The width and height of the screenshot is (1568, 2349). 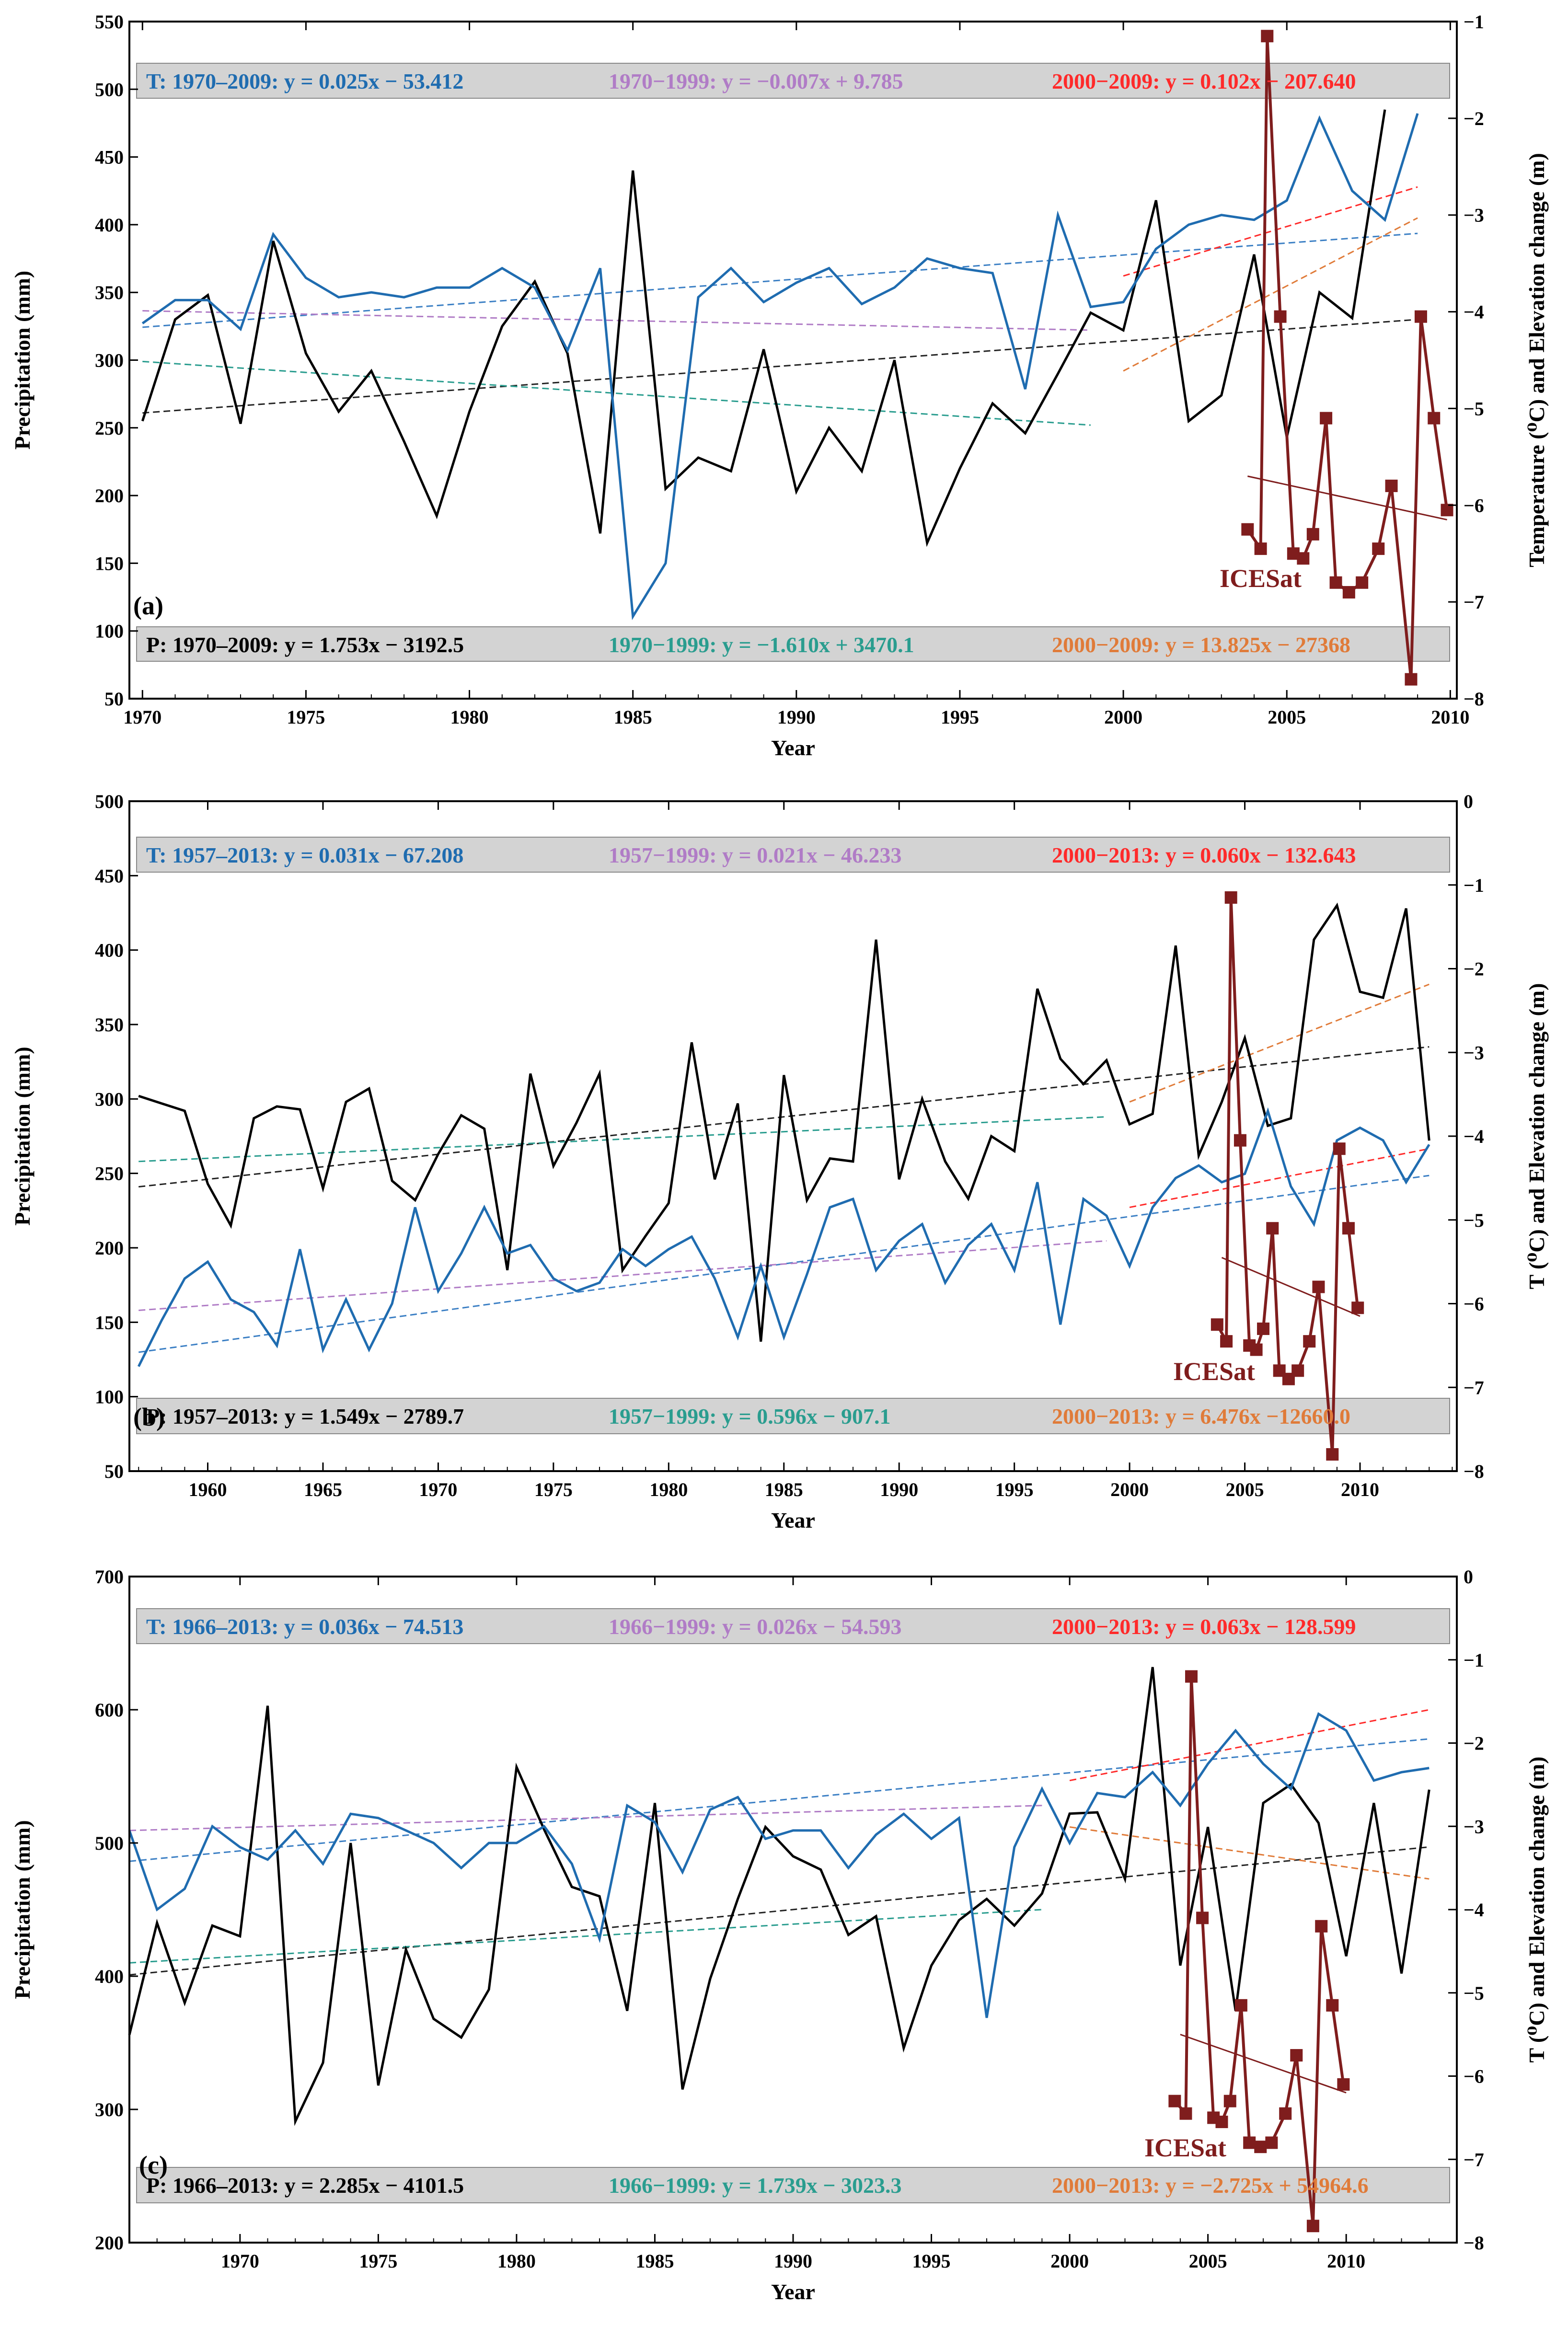 What do you see at coordinates (1347, 498) in the screenshot?
I see `trend-line-icesat-icesat` at bounding box center [1347, 498].